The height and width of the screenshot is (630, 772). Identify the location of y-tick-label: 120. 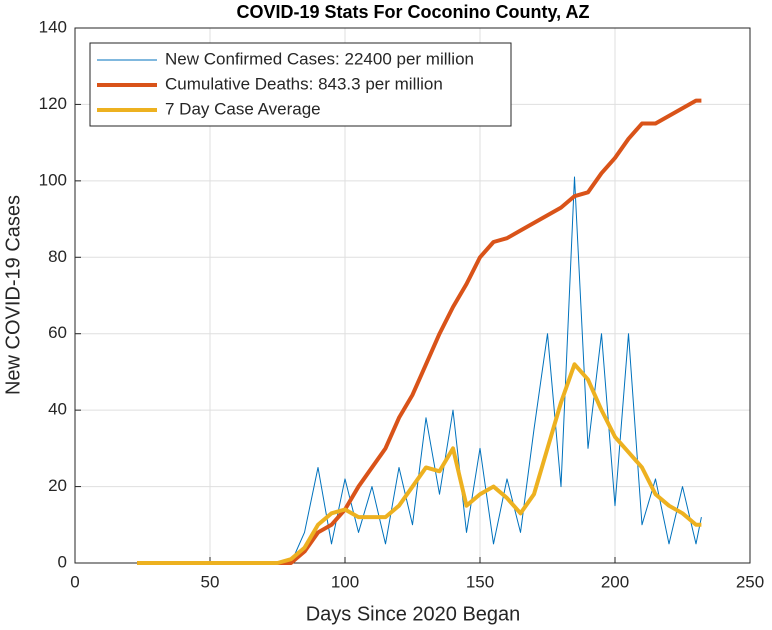
(53, 103).